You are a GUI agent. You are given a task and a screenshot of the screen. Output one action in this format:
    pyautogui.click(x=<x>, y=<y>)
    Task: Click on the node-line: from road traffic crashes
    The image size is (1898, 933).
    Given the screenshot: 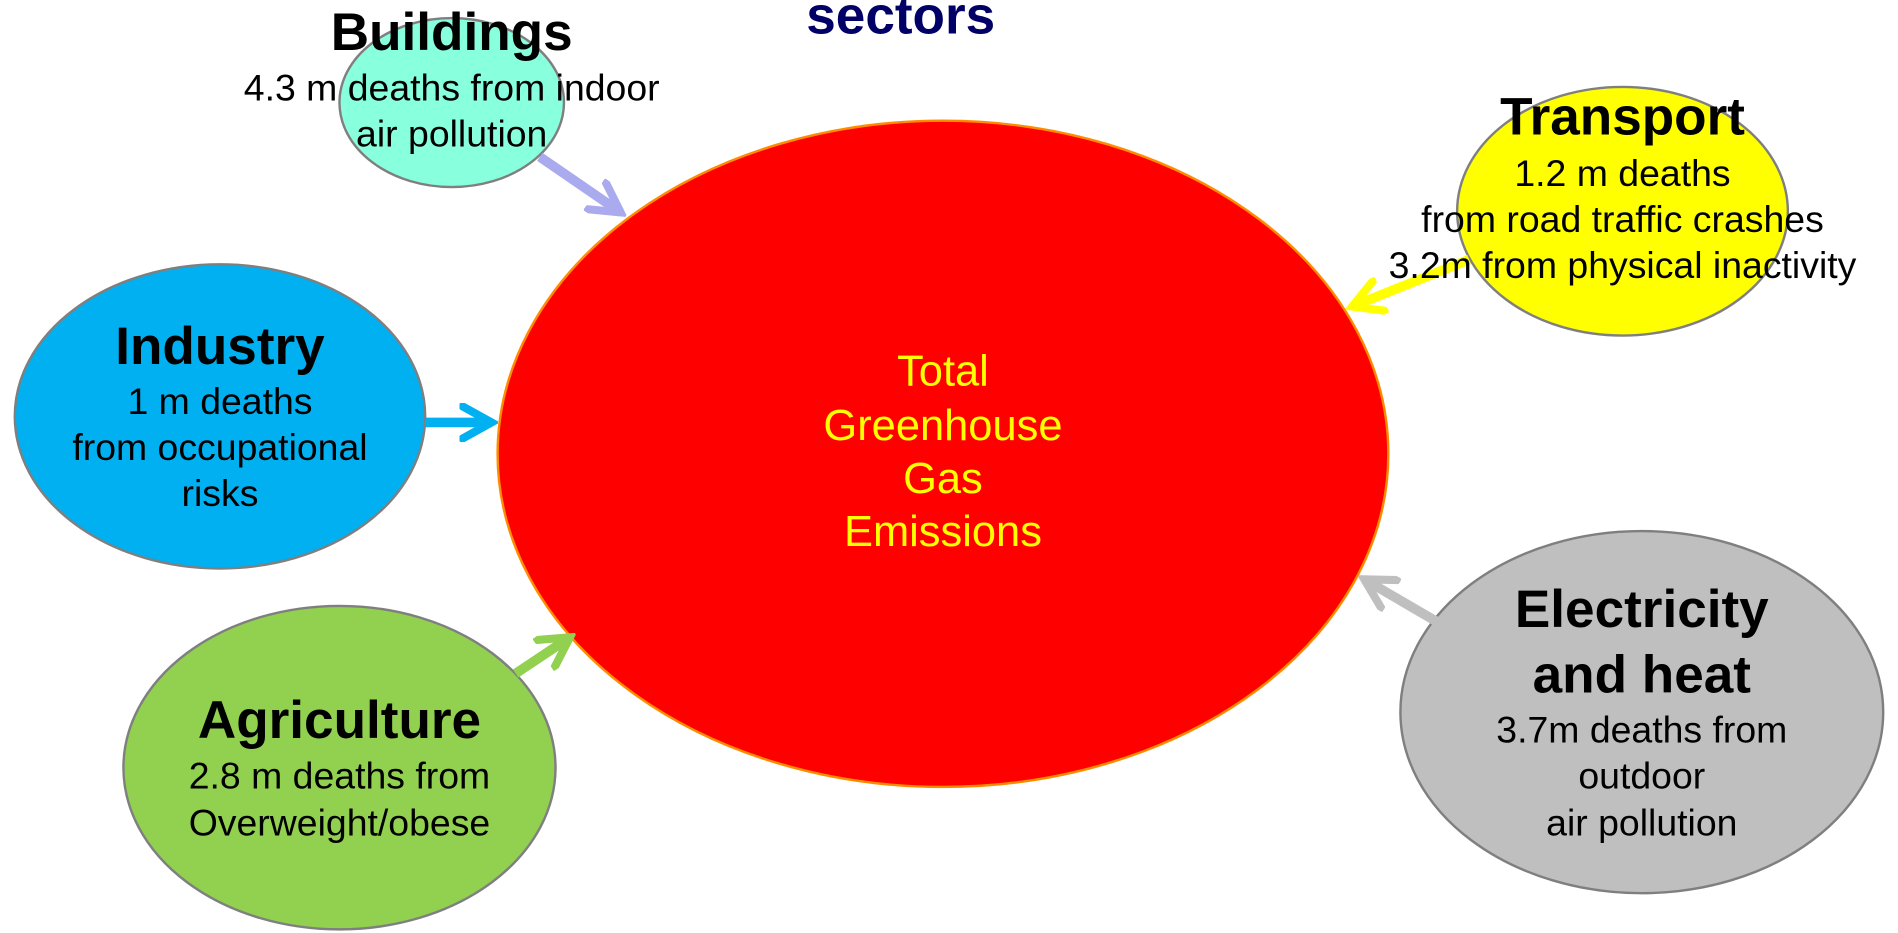 What is the action you would take?
    pyautogui.click(x=1622, y=219)
    